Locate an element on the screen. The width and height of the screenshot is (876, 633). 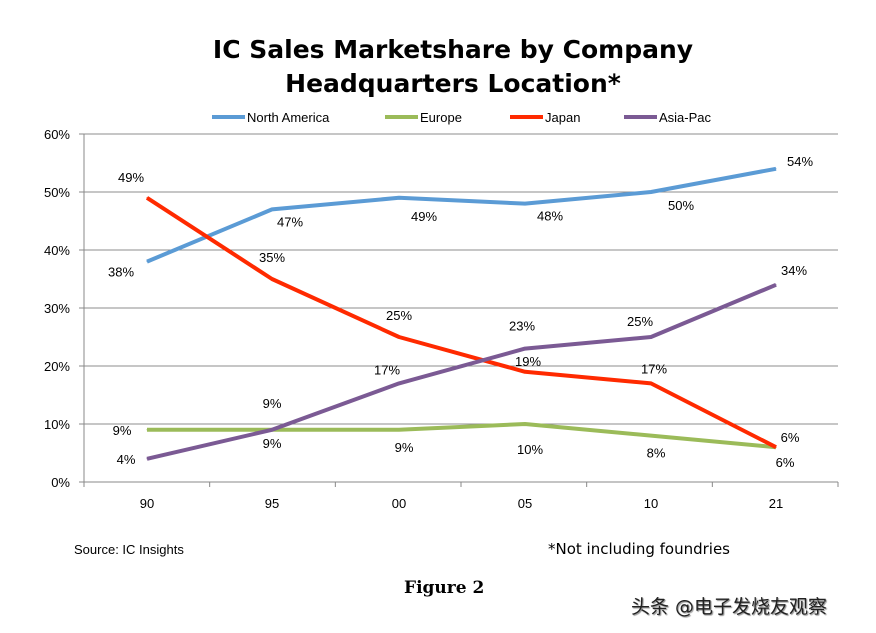
data-label: 10% is located at coordinates (530, 449).